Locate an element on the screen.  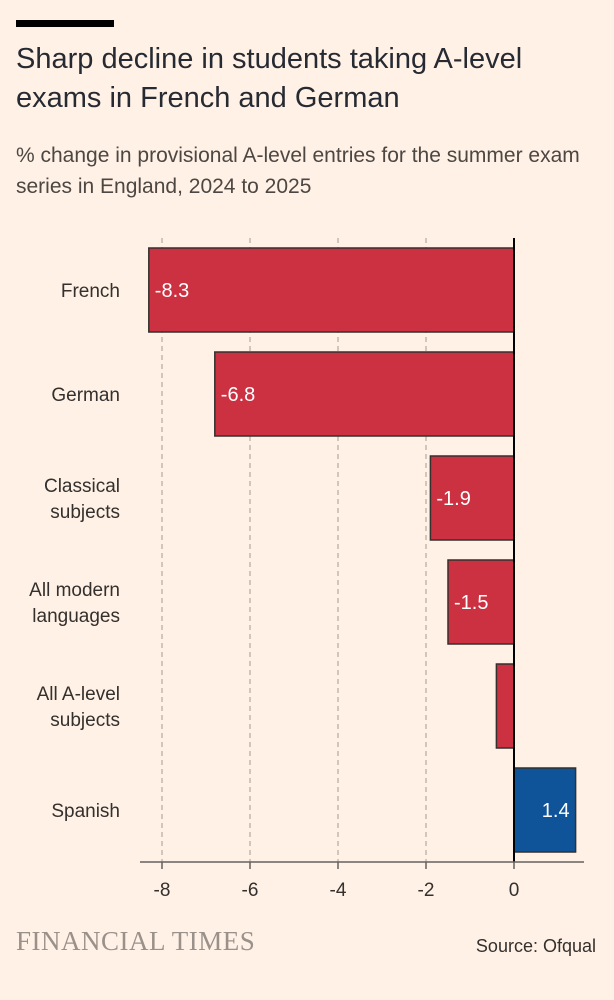
category-label: languages is located at coordinates (76, 616).